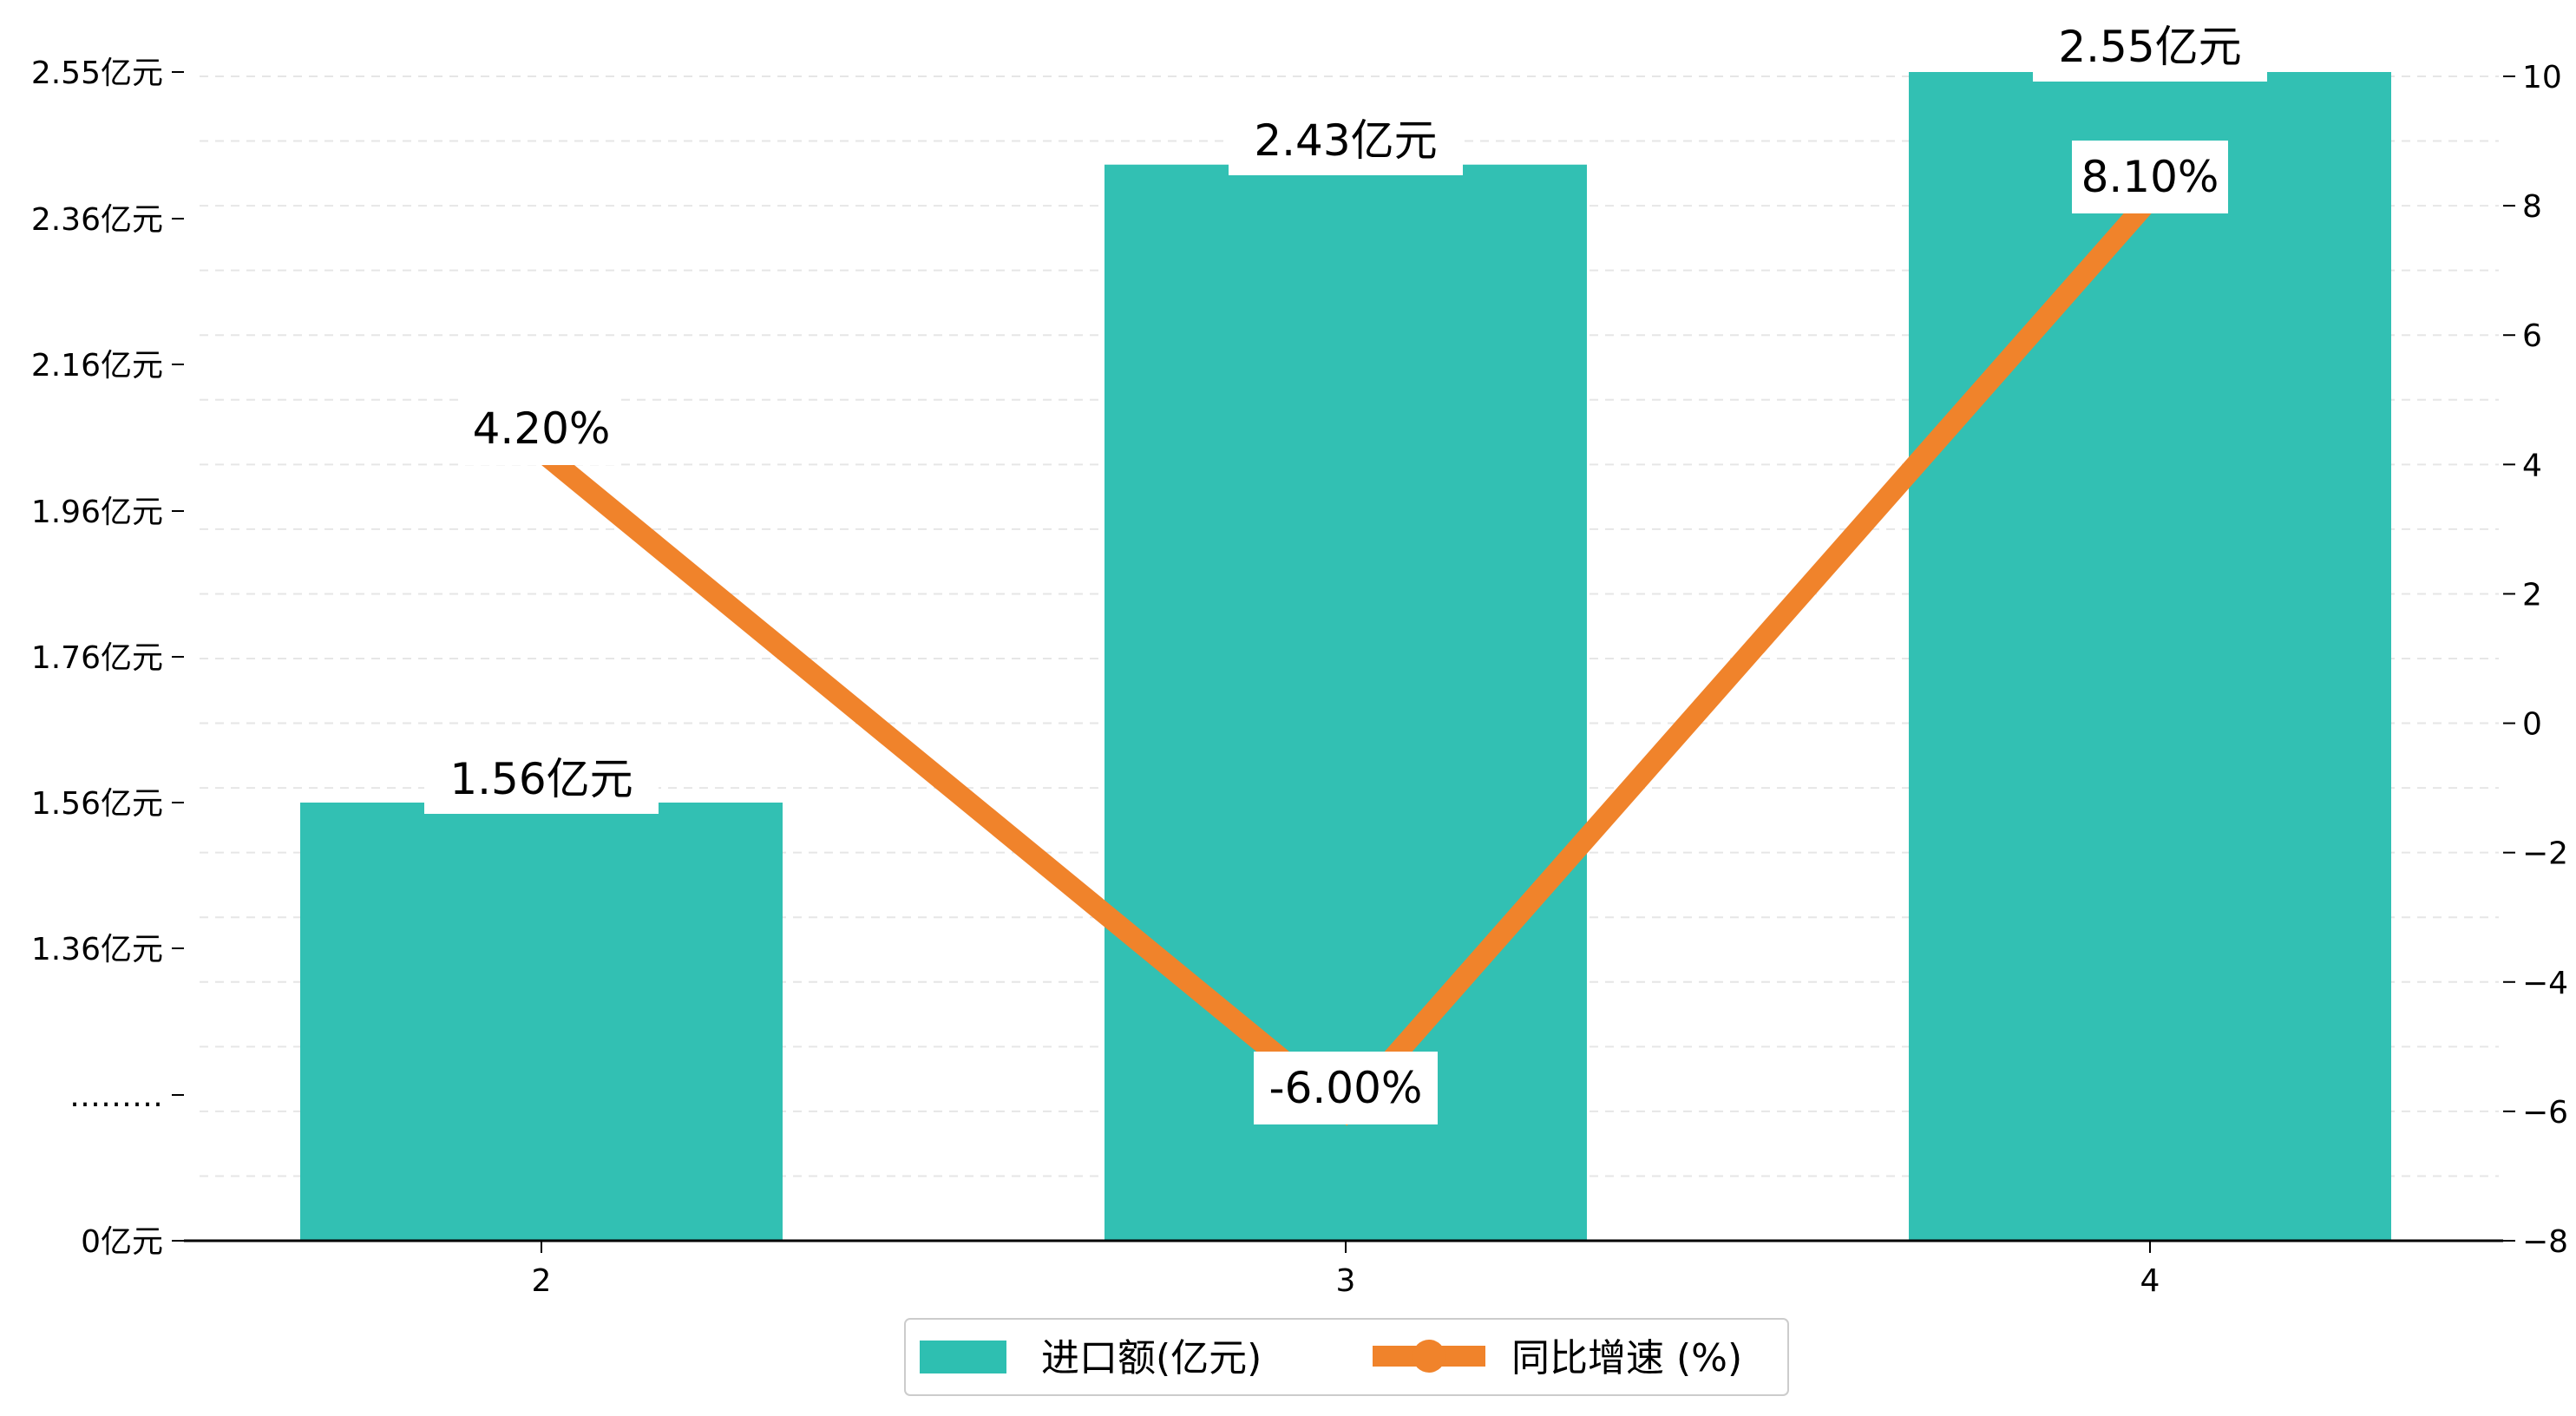 The height and width of the screenshot is (1416, 2576). Describe the element at coordinates (97, 949) in the screenshot. I see `y-left-tick-label: 1.36亿元` at that location.